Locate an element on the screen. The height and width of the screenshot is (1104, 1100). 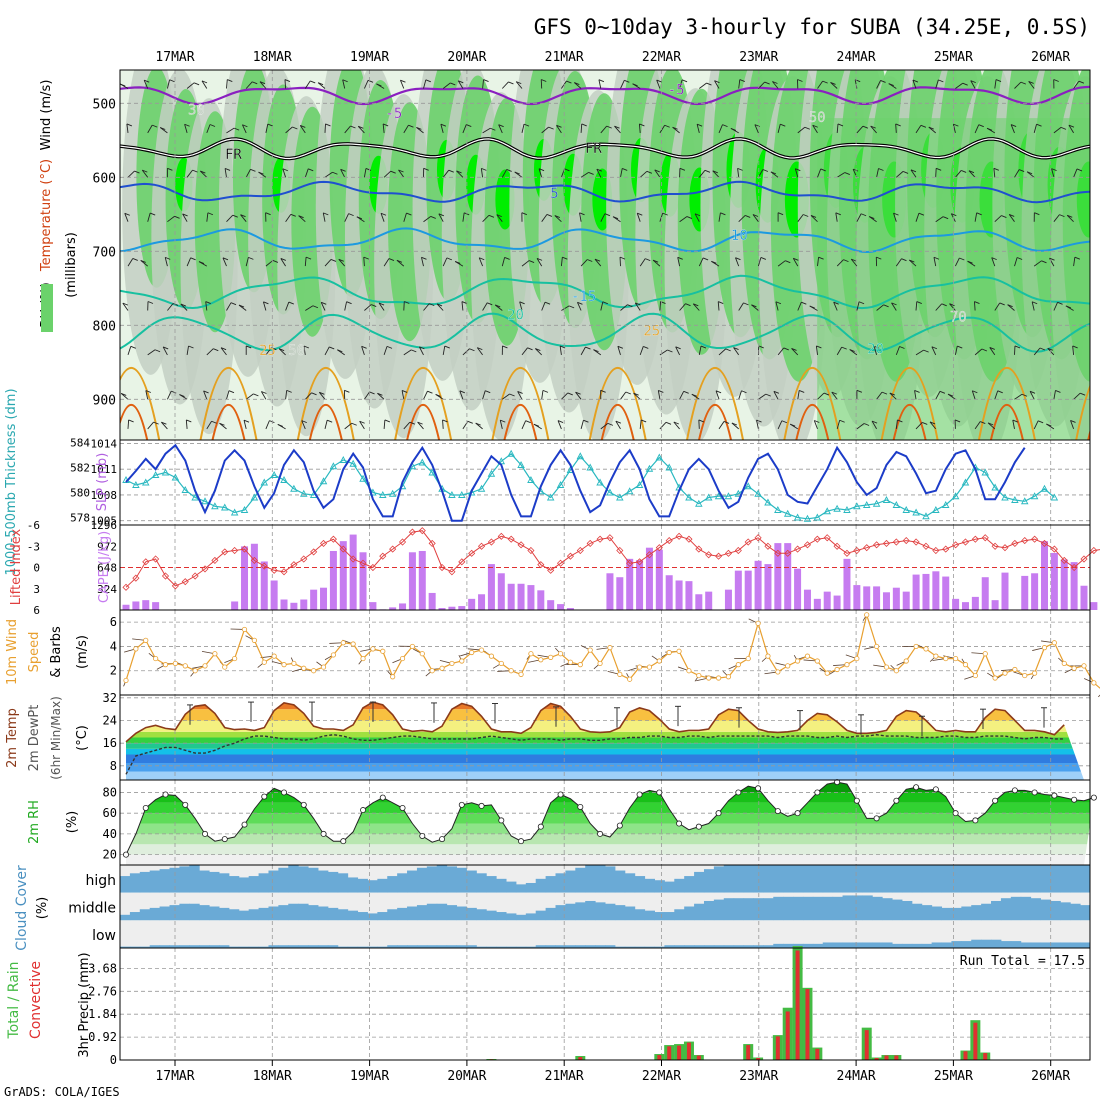
wind-axis-label-1: 10m Wind is located at coordinates (12, 652).